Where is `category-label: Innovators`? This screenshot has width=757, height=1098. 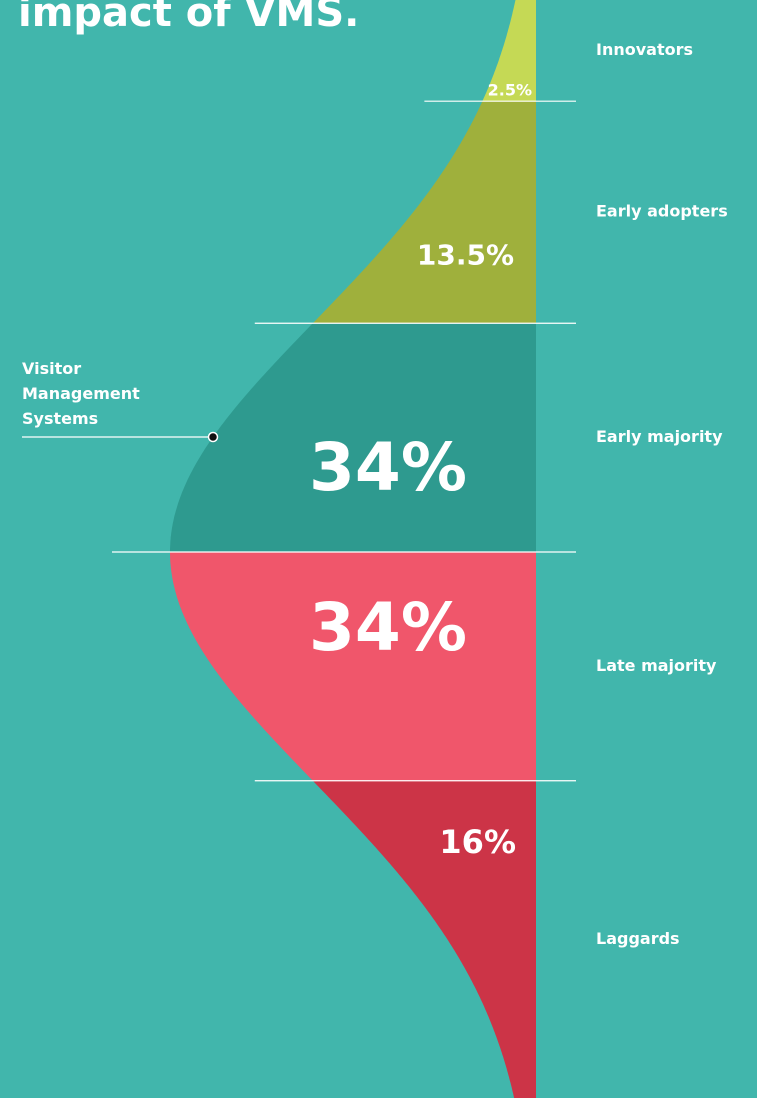
category-label: Innovators is located at coordinates (644, 49).